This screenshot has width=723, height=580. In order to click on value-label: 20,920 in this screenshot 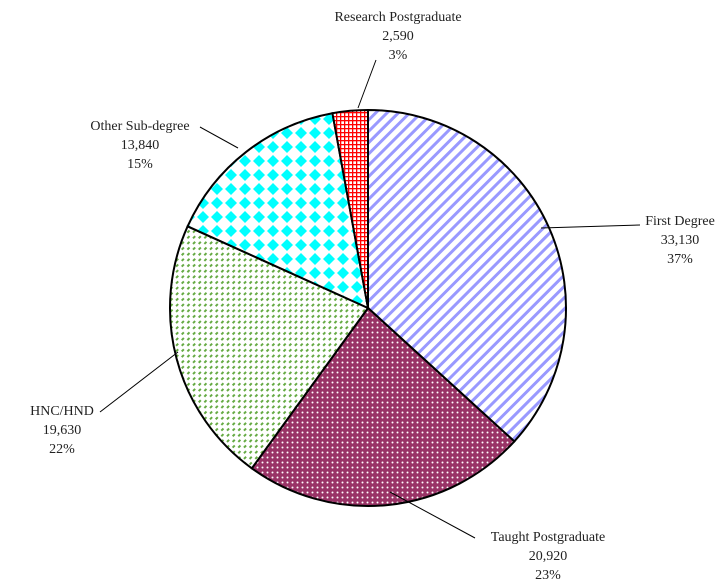, I will do `click(548, 556)`.